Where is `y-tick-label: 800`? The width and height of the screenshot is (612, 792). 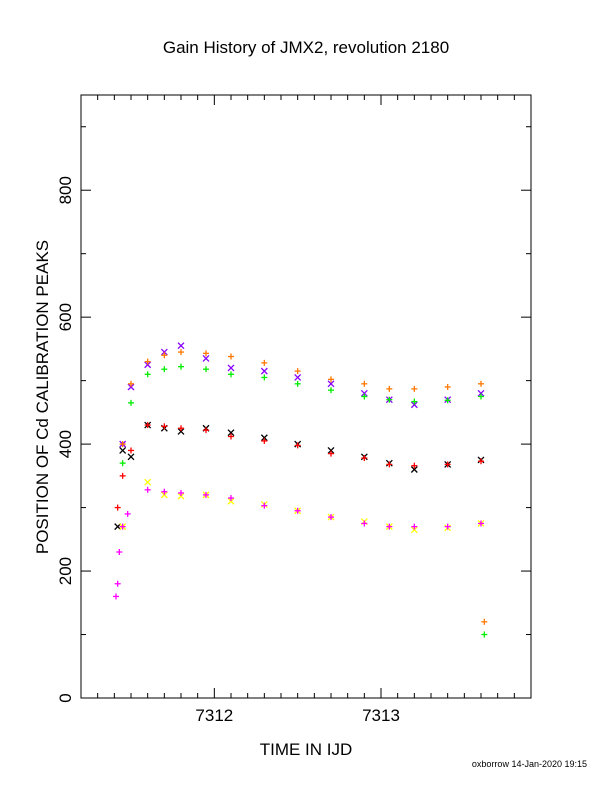 y-tick-label: 800 is located at coordinates (65, 190).